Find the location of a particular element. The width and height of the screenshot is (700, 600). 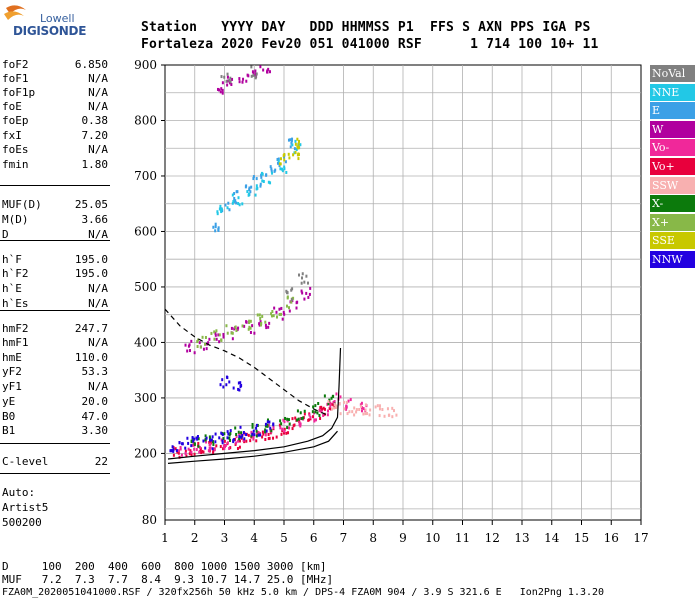

param-row: D N/A is located at coordinates (55, 235).